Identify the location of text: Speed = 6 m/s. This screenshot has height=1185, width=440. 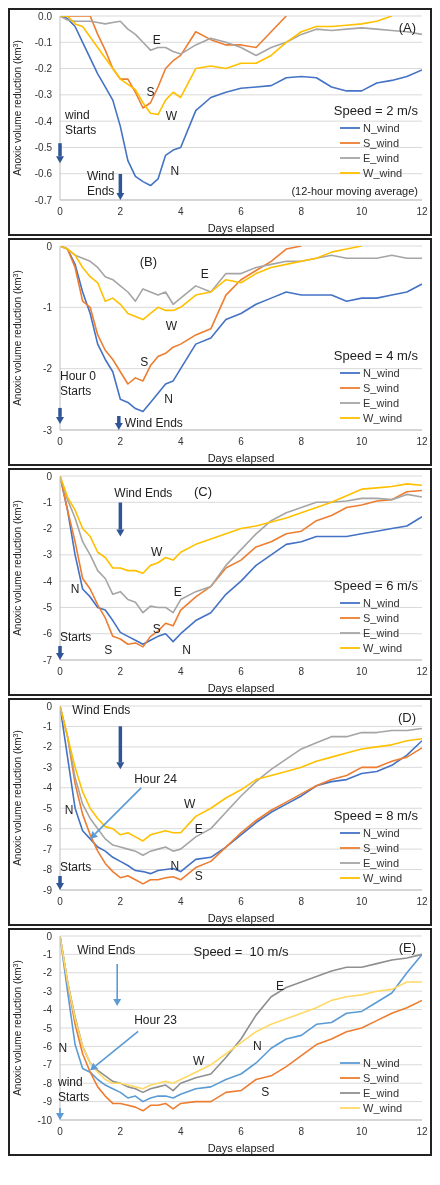
(376, 585).